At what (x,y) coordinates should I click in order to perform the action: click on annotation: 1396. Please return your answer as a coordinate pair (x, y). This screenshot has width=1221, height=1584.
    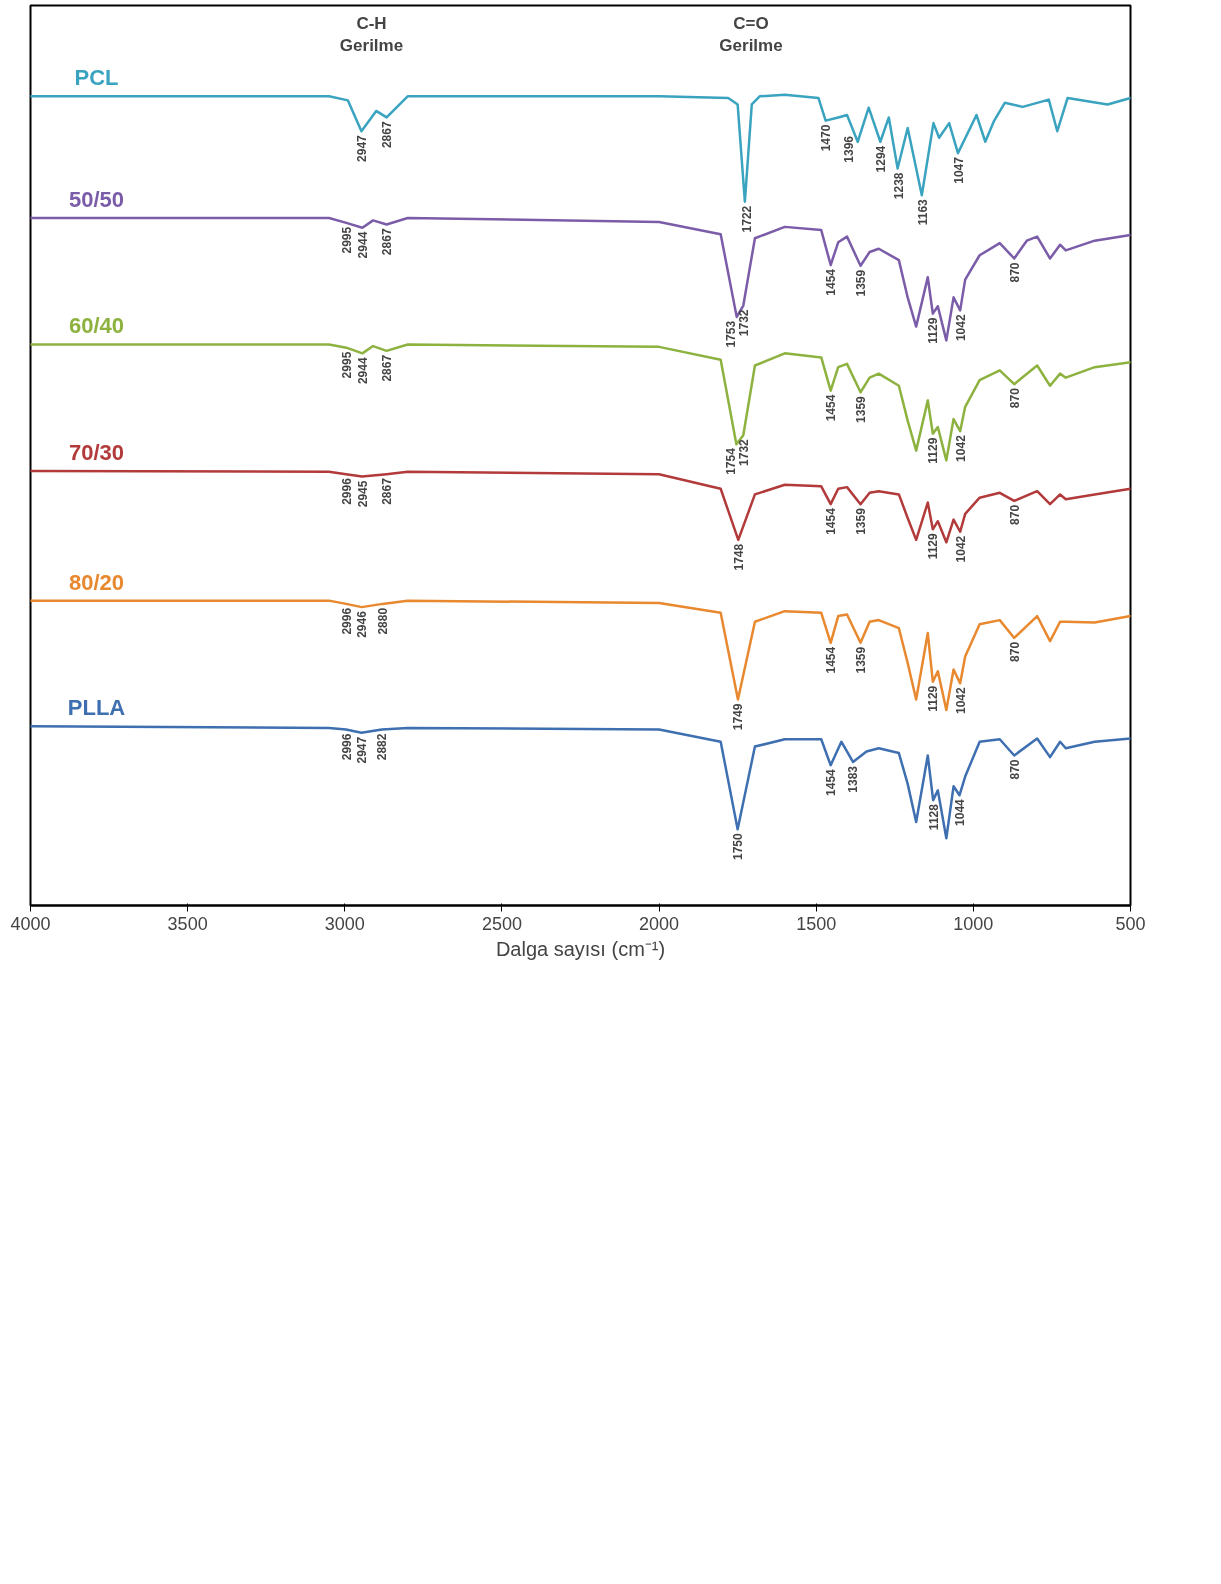
    Looking at the image, I should click on (849, 149).